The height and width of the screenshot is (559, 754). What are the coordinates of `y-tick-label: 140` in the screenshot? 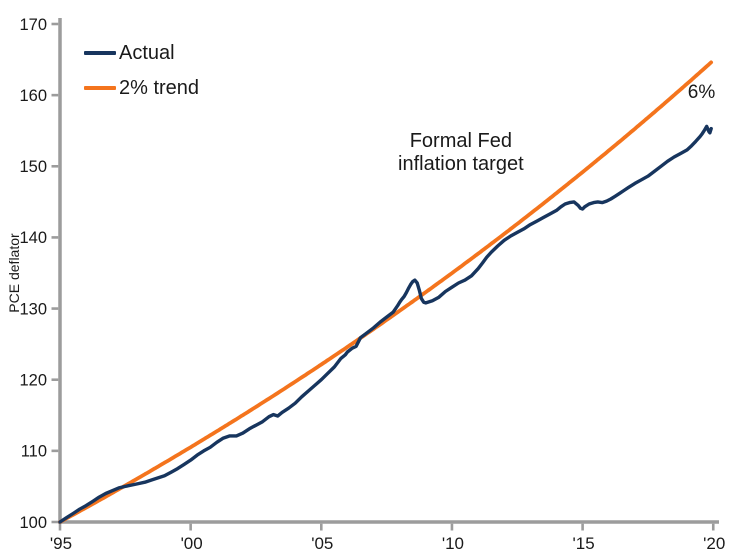 It's located at (33, 238).